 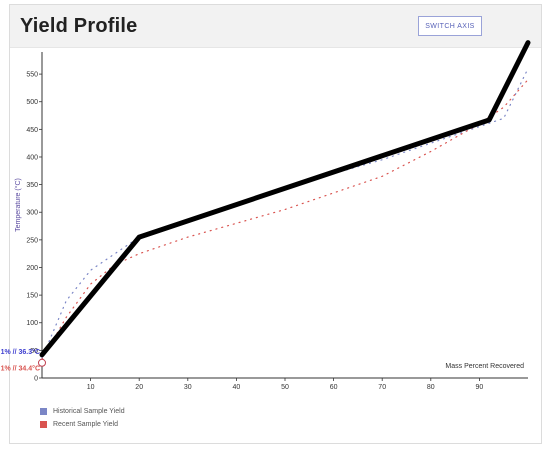 I want to click on y-tick-label: 200, so click(x=32, y=268).